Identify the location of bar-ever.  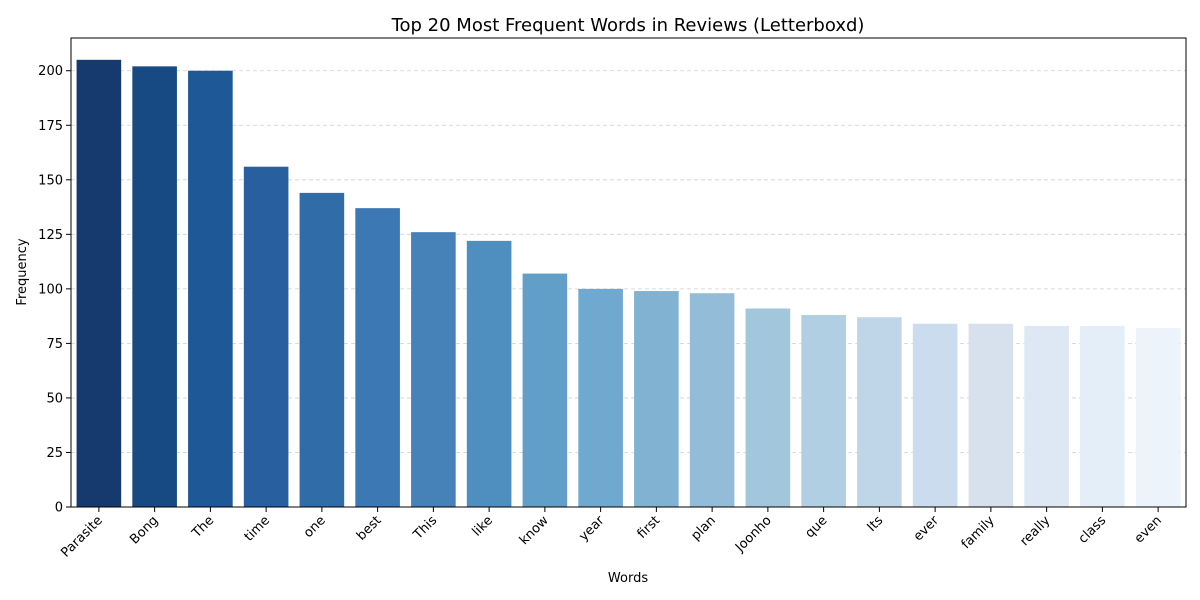
(935, 415).